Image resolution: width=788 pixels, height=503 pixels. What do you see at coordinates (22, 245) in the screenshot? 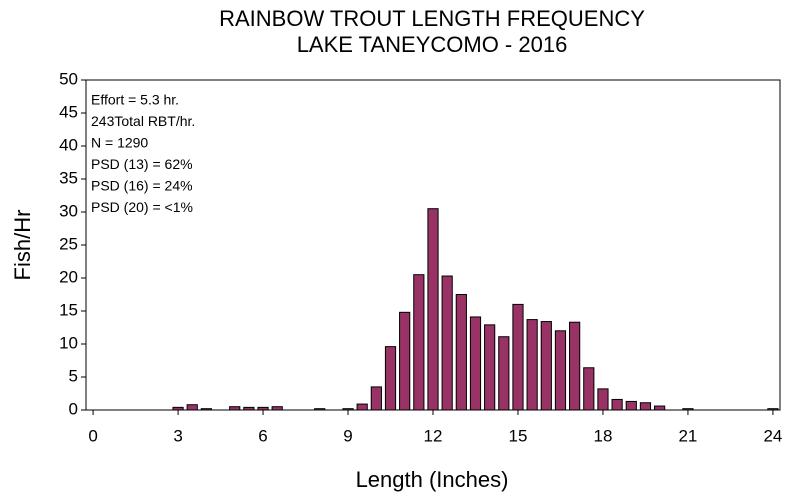
I see `y-axis-label: Fish/Hr` at bounding box center [22, 245].